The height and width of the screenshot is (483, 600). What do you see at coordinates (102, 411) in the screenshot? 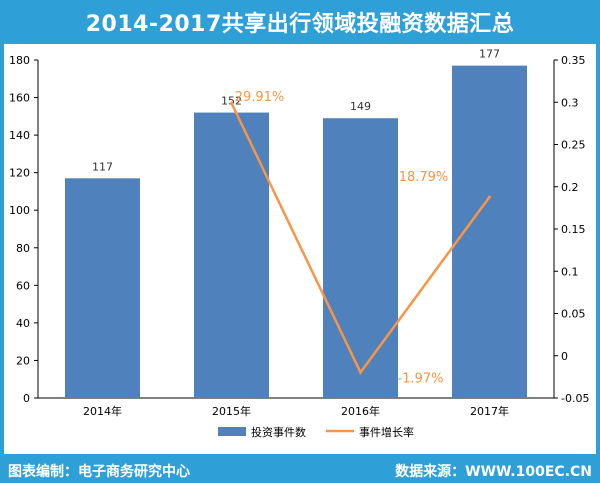
I see `x-tick-label: 2014年` at bounding box center [102, 411].